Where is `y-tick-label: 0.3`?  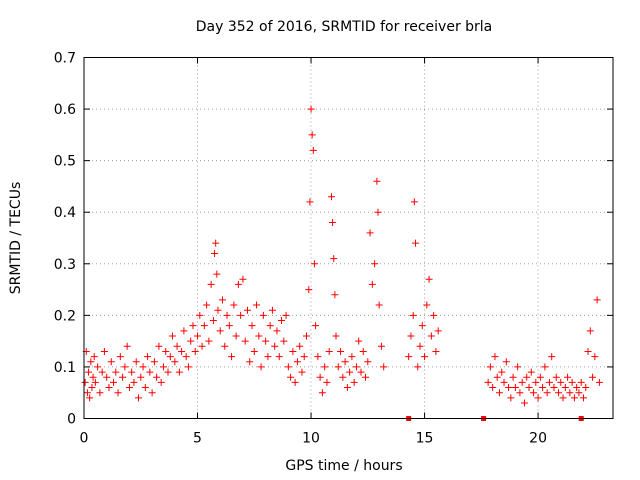
y-tick-label: 0.3 is located at coordinates (65, 265).